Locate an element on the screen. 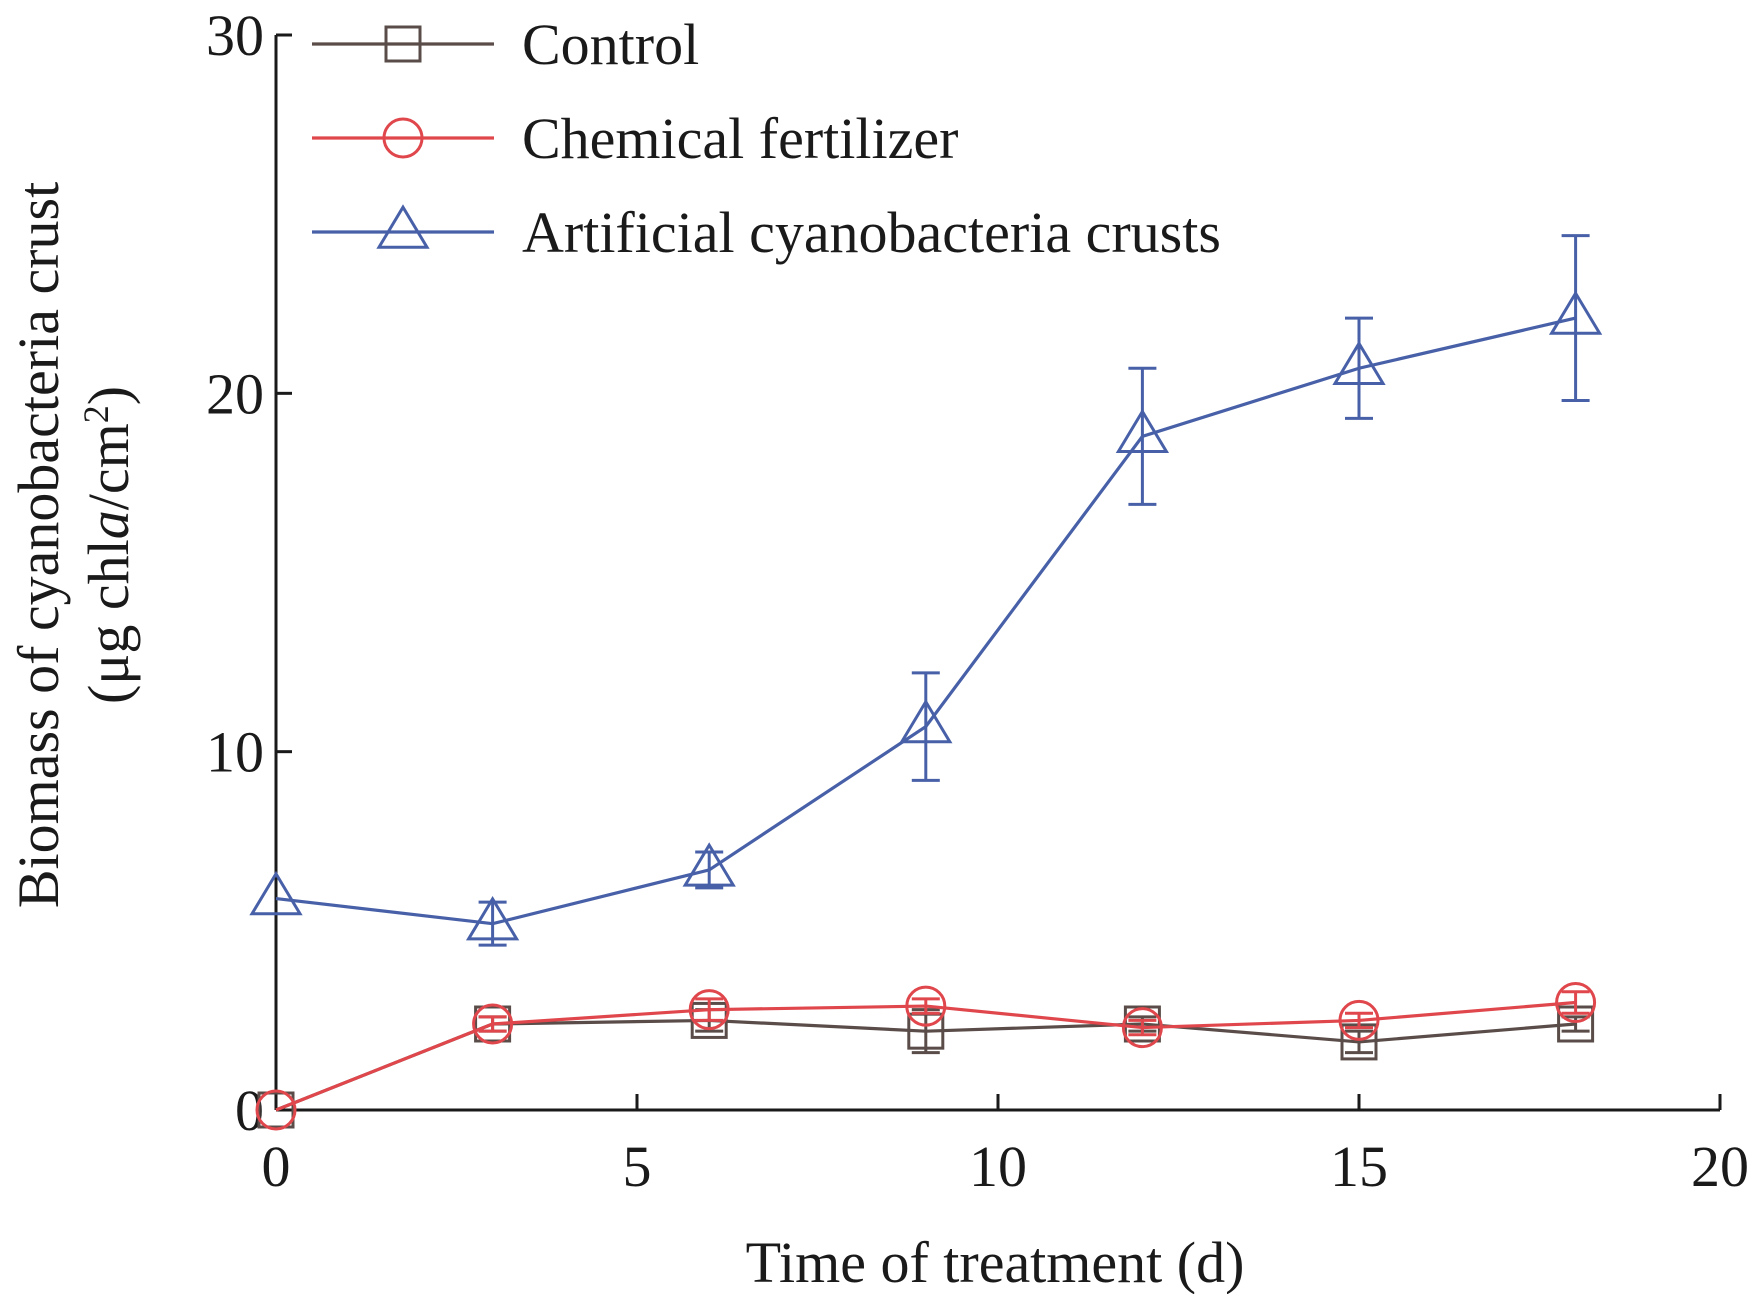  x-axis-title: Time of treatment (d) is located at coordinates (995, 1262).